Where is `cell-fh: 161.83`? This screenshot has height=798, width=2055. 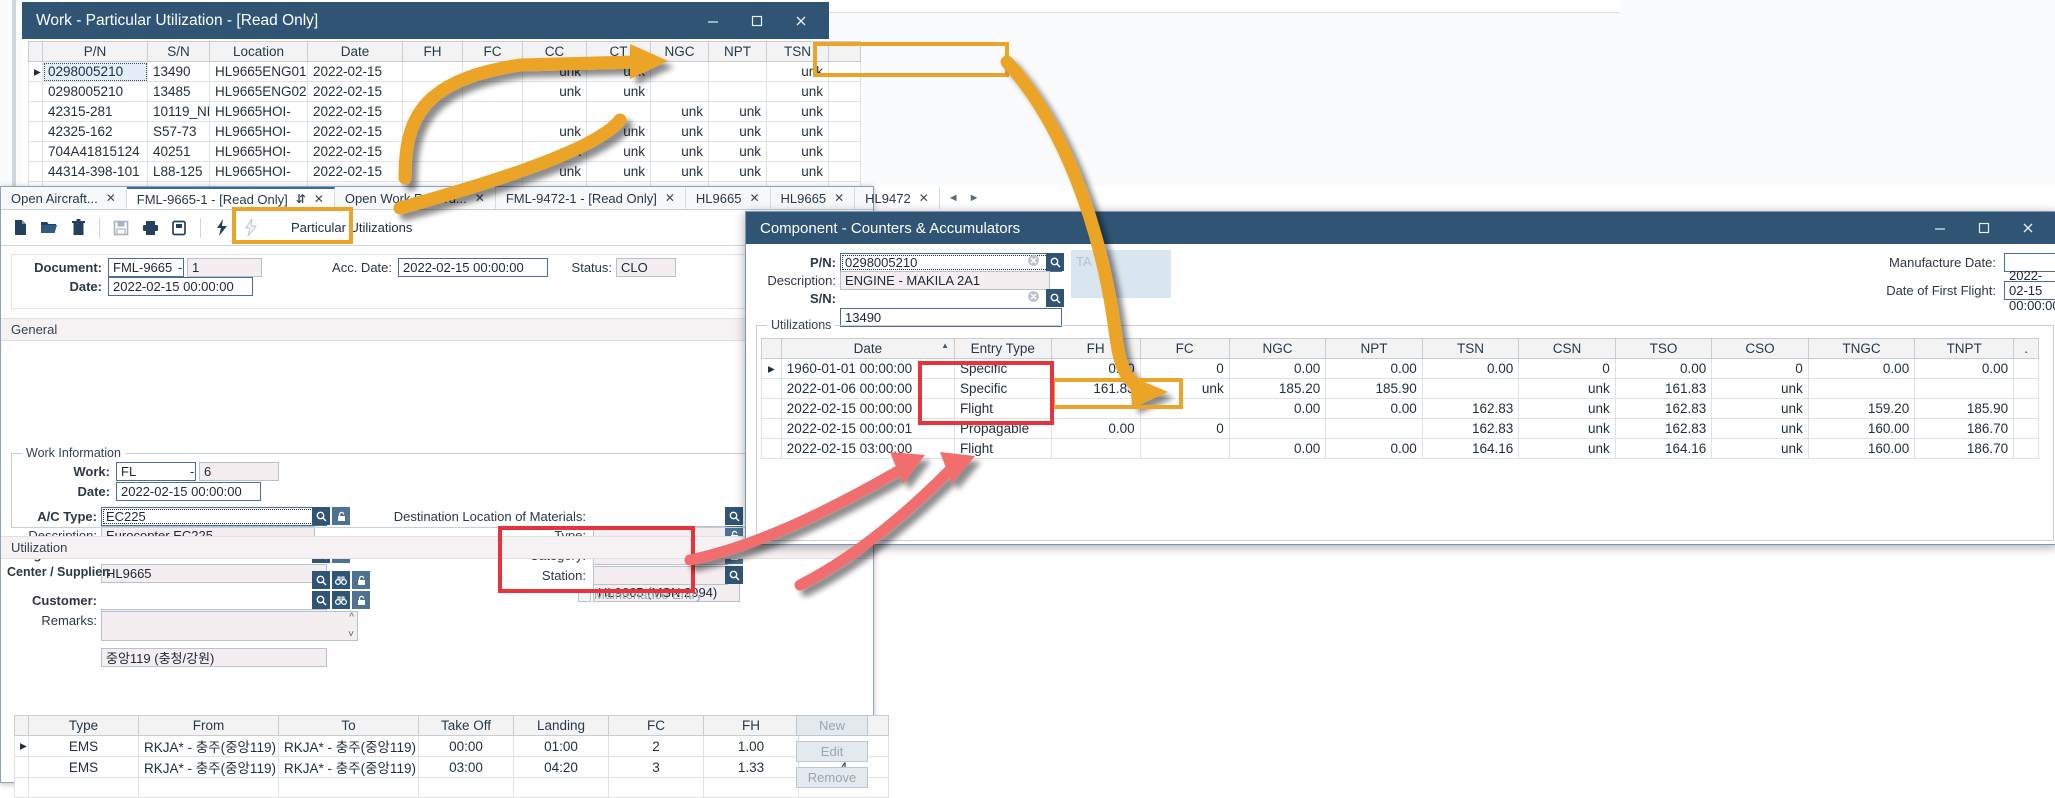 cell-fh: 161.83 is located at coordinates (1095, 388).